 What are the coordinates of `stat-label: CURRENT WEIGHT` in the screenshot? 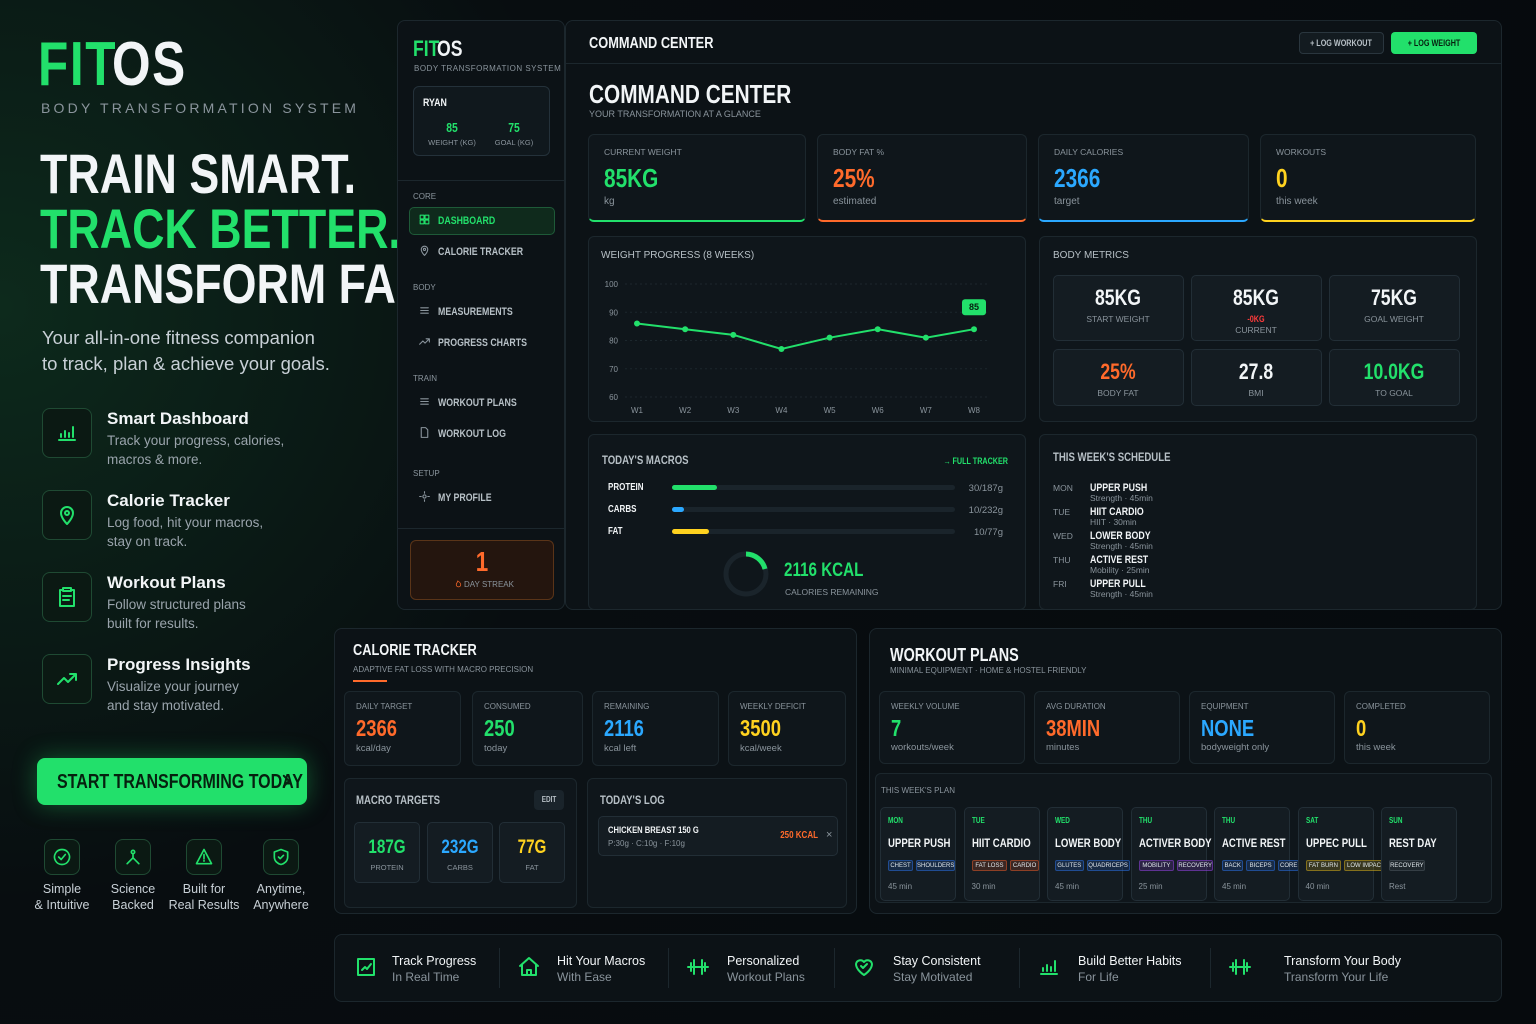 It's located at (643, 152).